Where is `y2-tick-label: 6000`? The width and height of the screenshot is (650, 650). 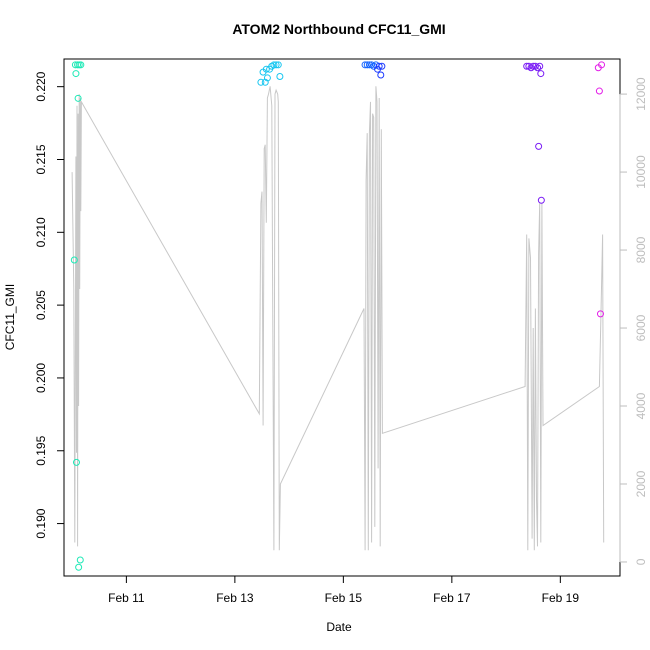 y2-tick-label: 6000 is located at coordinates (641, 327).